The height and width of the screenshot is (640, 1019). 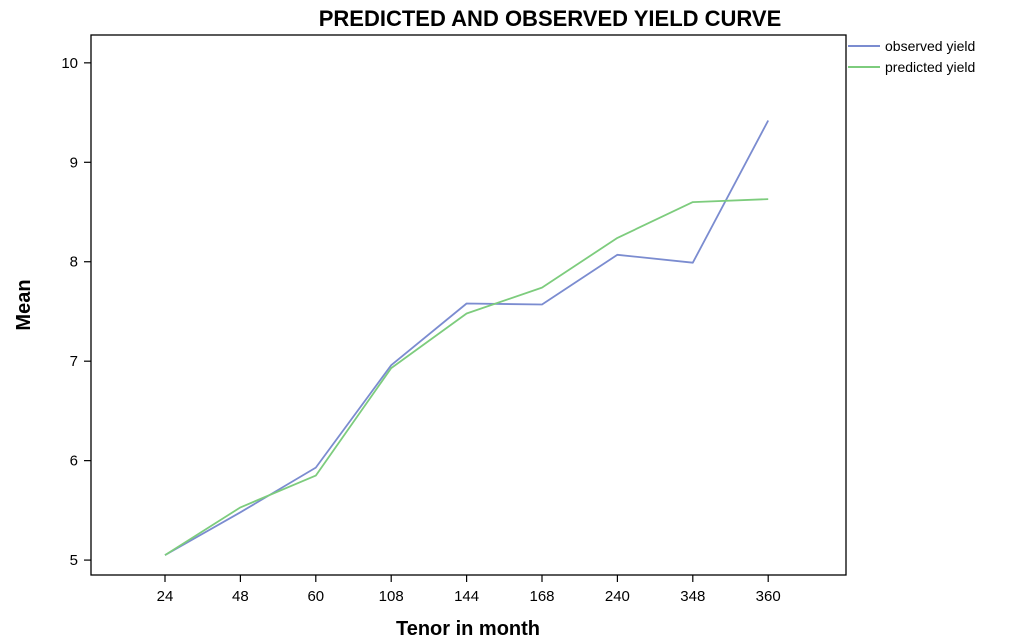 What do you see at coordinates (69, 63) in the screenshot?
I see `y-tick-label: 10` at bounding box center [69, 63].